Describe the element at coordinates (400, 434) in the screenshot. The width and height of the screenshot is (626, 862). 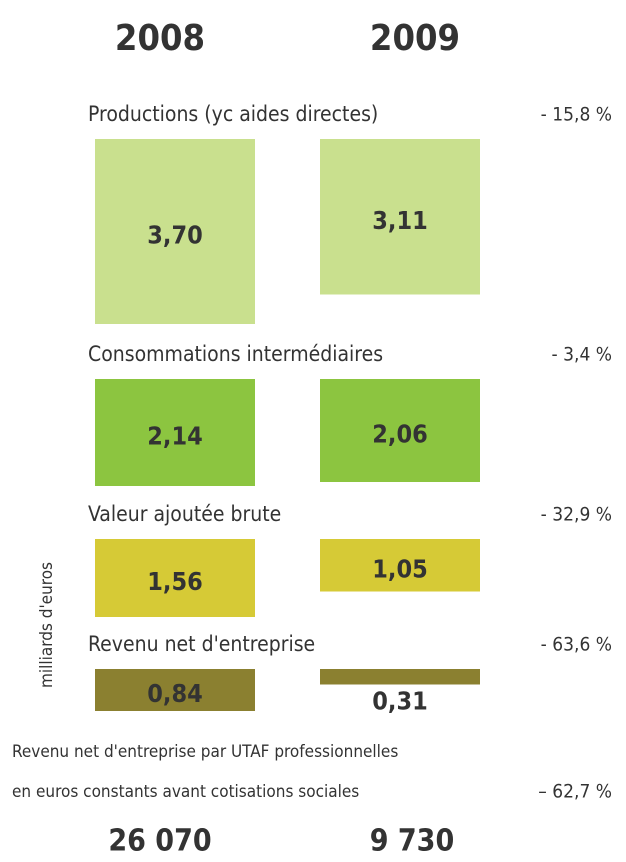
I see `value-label: 2,06` at that location.